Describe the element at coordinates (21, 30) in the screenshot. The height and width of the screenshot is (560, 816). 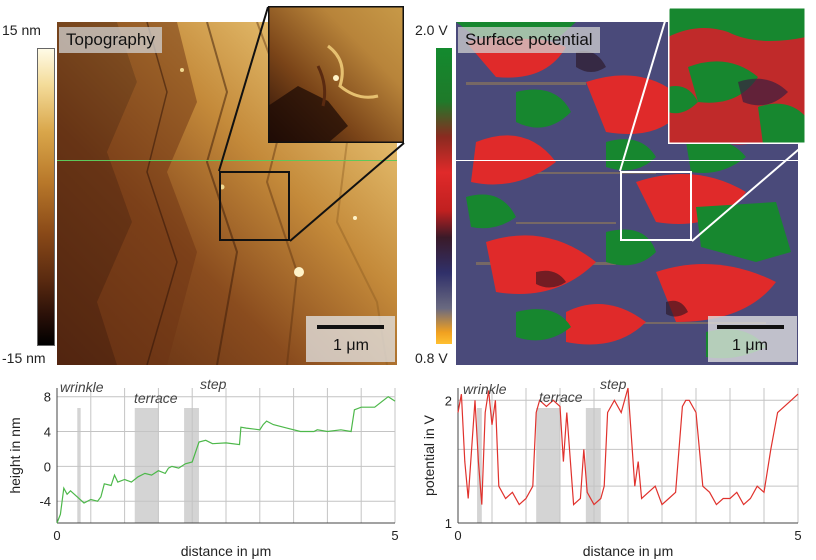
I see `topography-cbar-max: 15 nm` at that location.